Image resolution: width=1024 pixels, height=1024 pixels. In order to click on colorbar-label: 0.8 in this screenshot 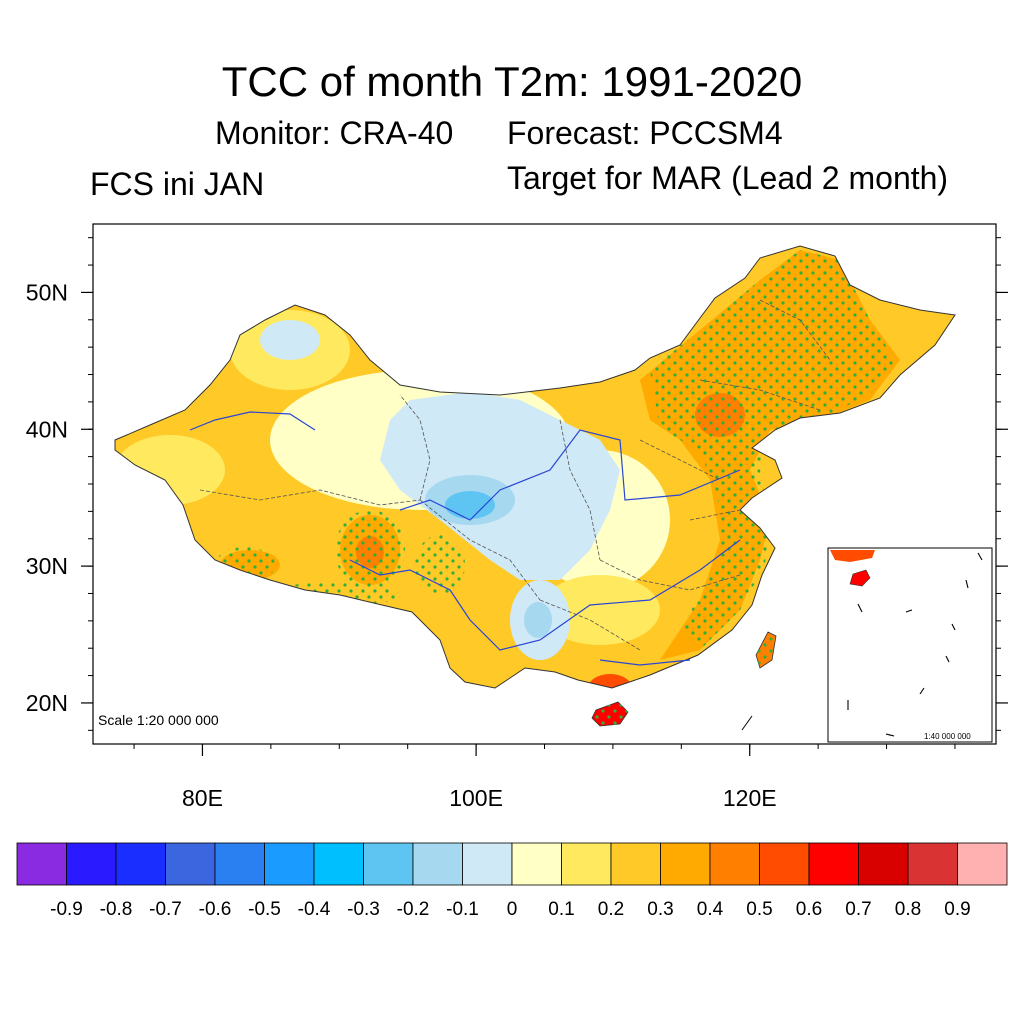, I will do `click(908, 909)`.